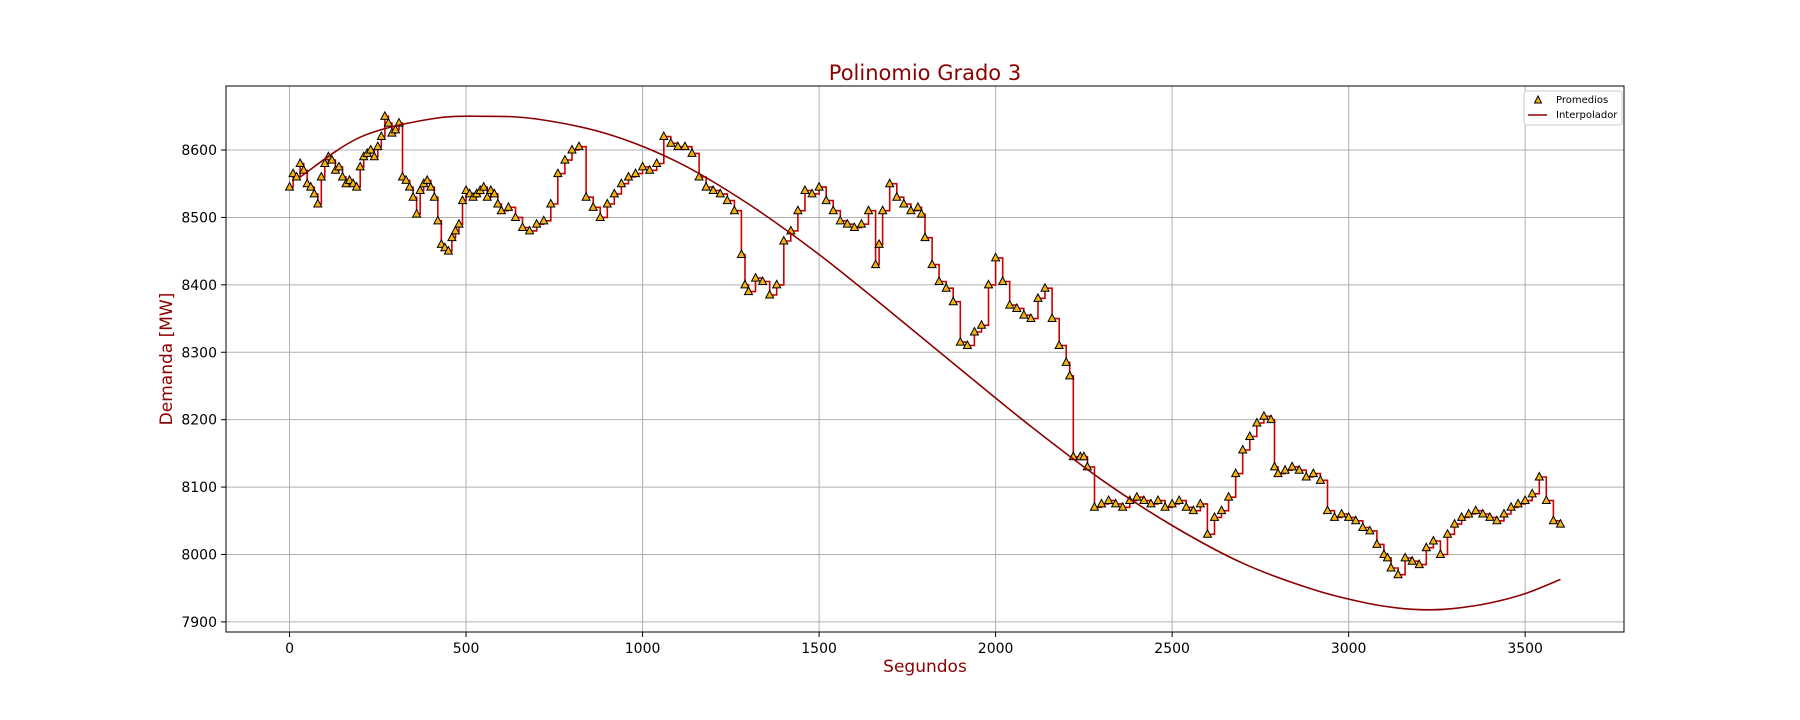 The height and width of the screenshot is (720, 1800). I want to click on x-tick-label: 3500, so click(1525, 649).